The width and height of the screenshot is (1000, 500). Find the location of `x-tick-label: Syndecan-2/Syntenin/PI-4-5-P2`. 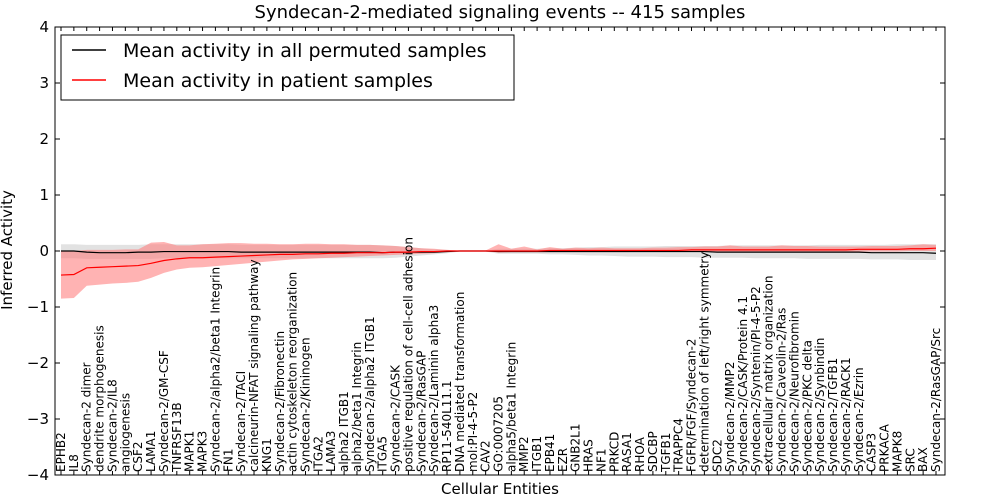

x-tick-label: Syndecan-2/Syntenin/PI-4-5-P2 is located at coordinates (756, 379).